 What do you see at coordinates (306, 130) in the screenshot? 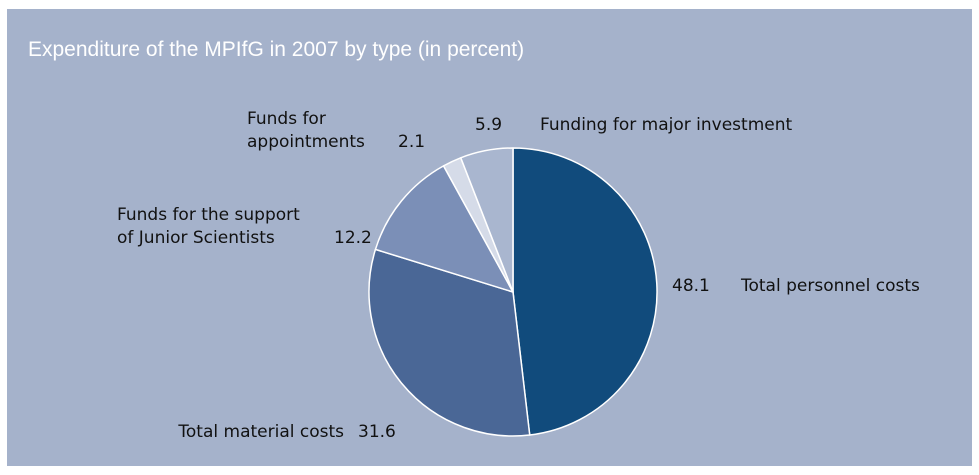
I see `slice-label-4: Funds for appointments` at bounding box center [306, 130].